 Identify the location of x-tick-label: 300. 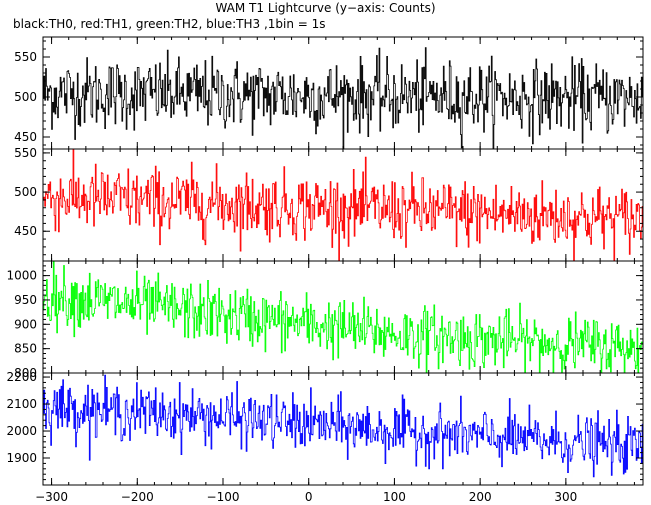
(565, 497).